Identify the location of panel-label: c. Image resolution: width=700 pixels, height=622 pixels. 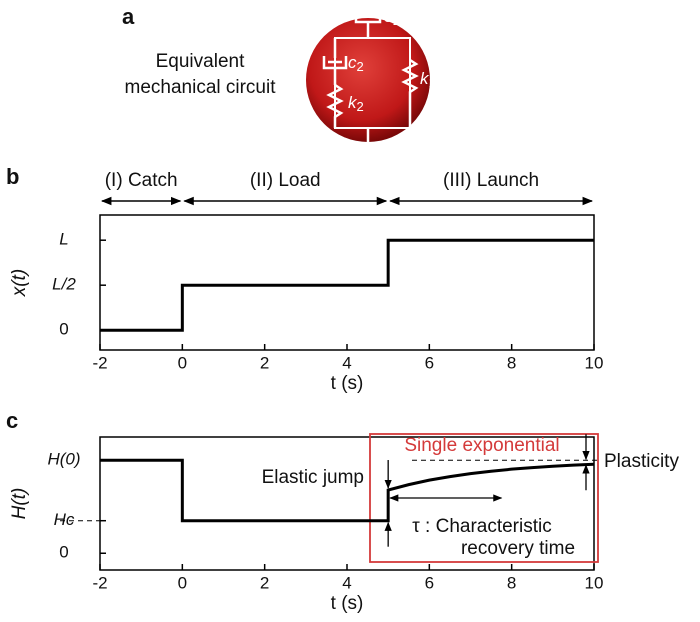
(12, 420).